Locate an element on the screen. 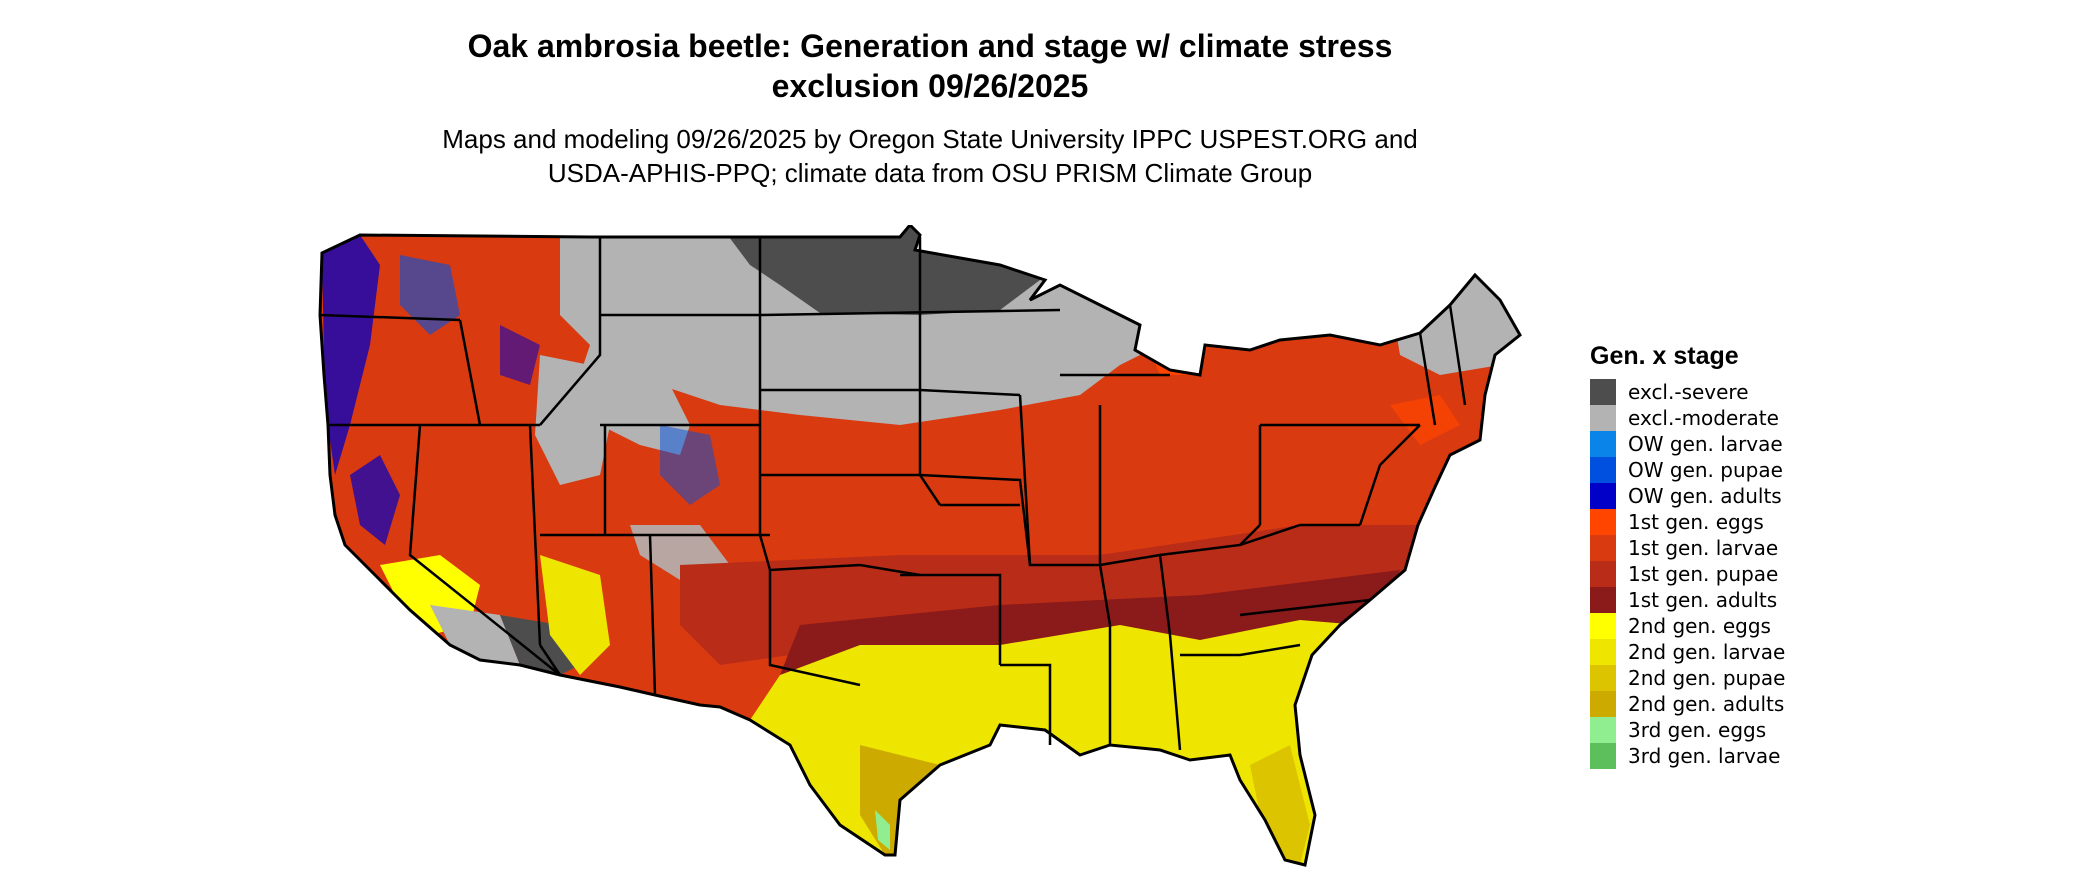 This screenshot has height=895, width=2100. legend-item: 1st gen. larvae is located at coordinates (1687, 548).